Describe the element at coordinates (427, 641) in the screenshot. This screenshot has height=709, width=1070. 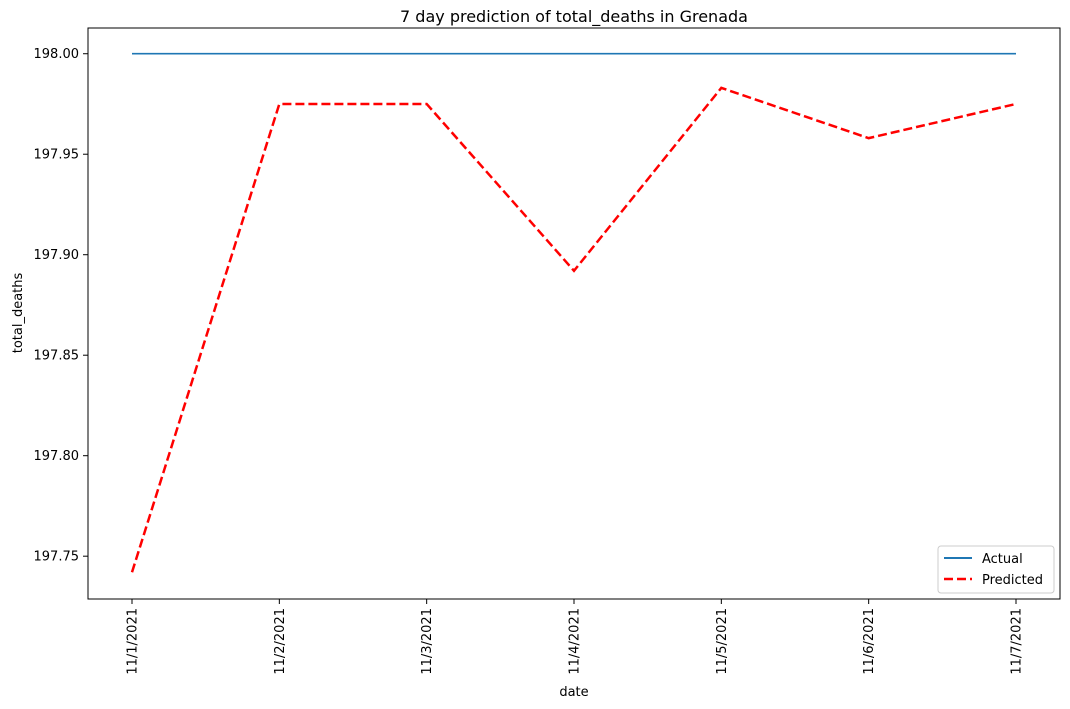
I see `x-tick-label: 11/3/2021` at that location.